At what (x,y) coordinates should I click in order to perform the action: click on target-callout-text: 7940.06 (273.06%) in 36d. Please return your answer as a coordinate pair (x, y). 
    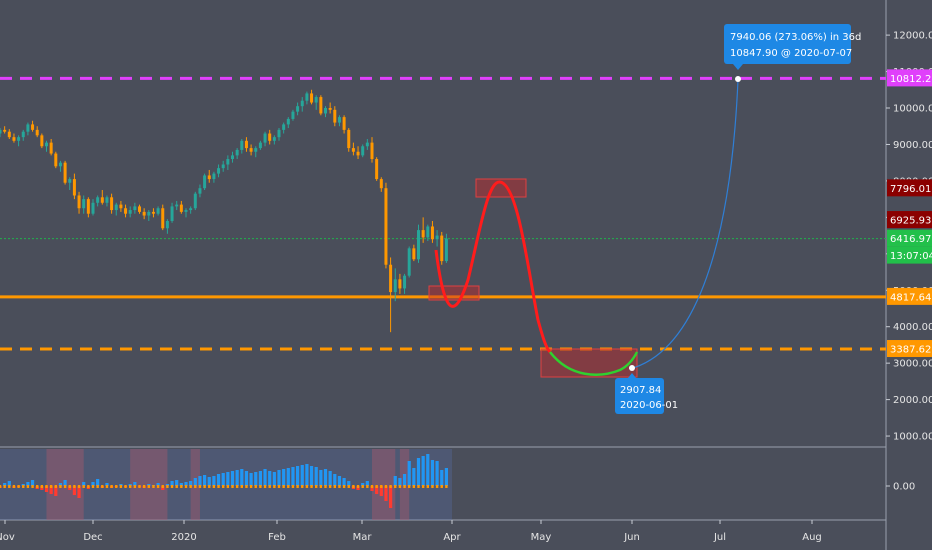
    Looking at the image, I should click on (795, 37).